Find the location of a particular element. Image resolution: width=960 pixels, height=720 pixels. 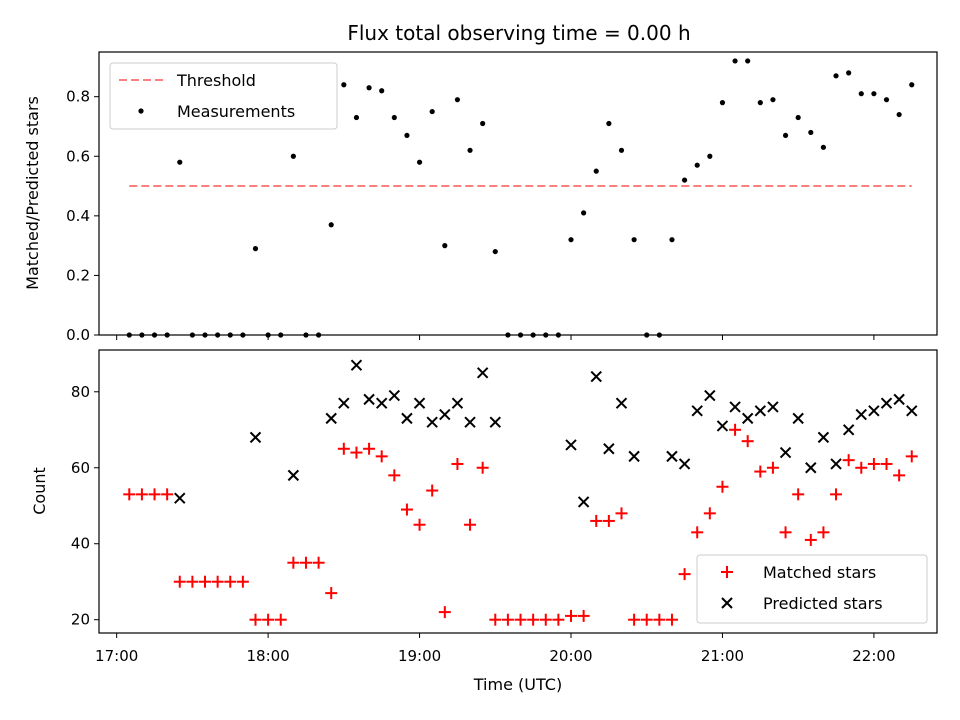

top-y-axis-label: Matched/Predicted stars is located at coordinates (32, 193).